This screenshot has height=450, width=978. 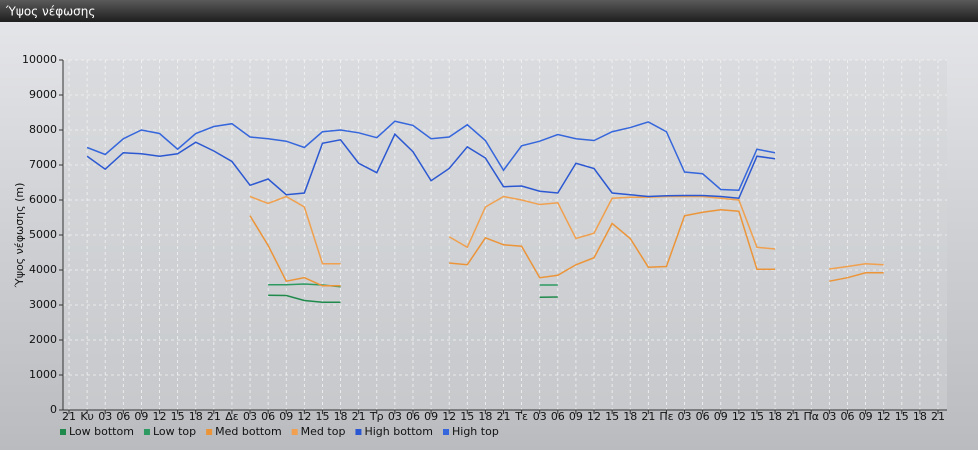 What do you see at coordinates (43, 374) in the screenshot?
I see `y-tick-label: 1000` at bounding box center [43, 374].